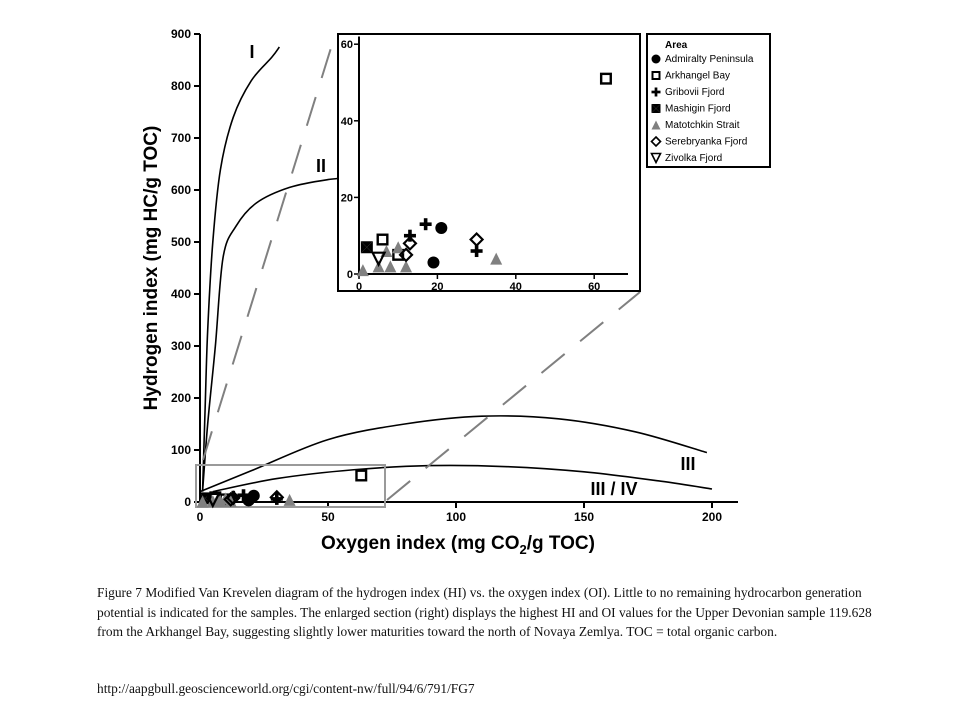  I want to click on legend-frame, so click(708, 100).